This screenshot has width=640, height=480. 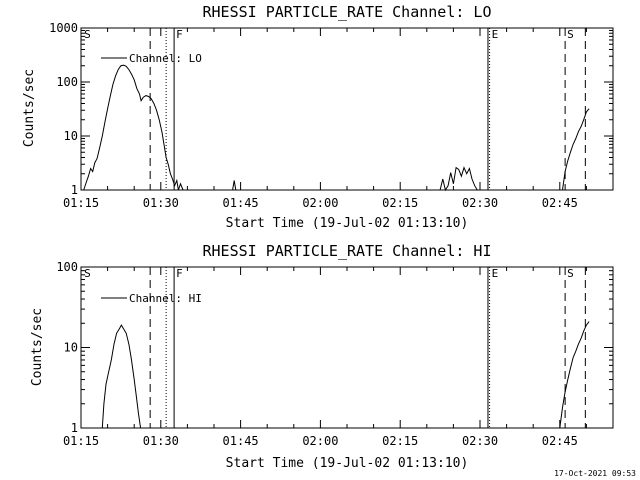 I want to click on generation-timestamp: 17-Oct-2021 09:53, so click(x=595, y=473).